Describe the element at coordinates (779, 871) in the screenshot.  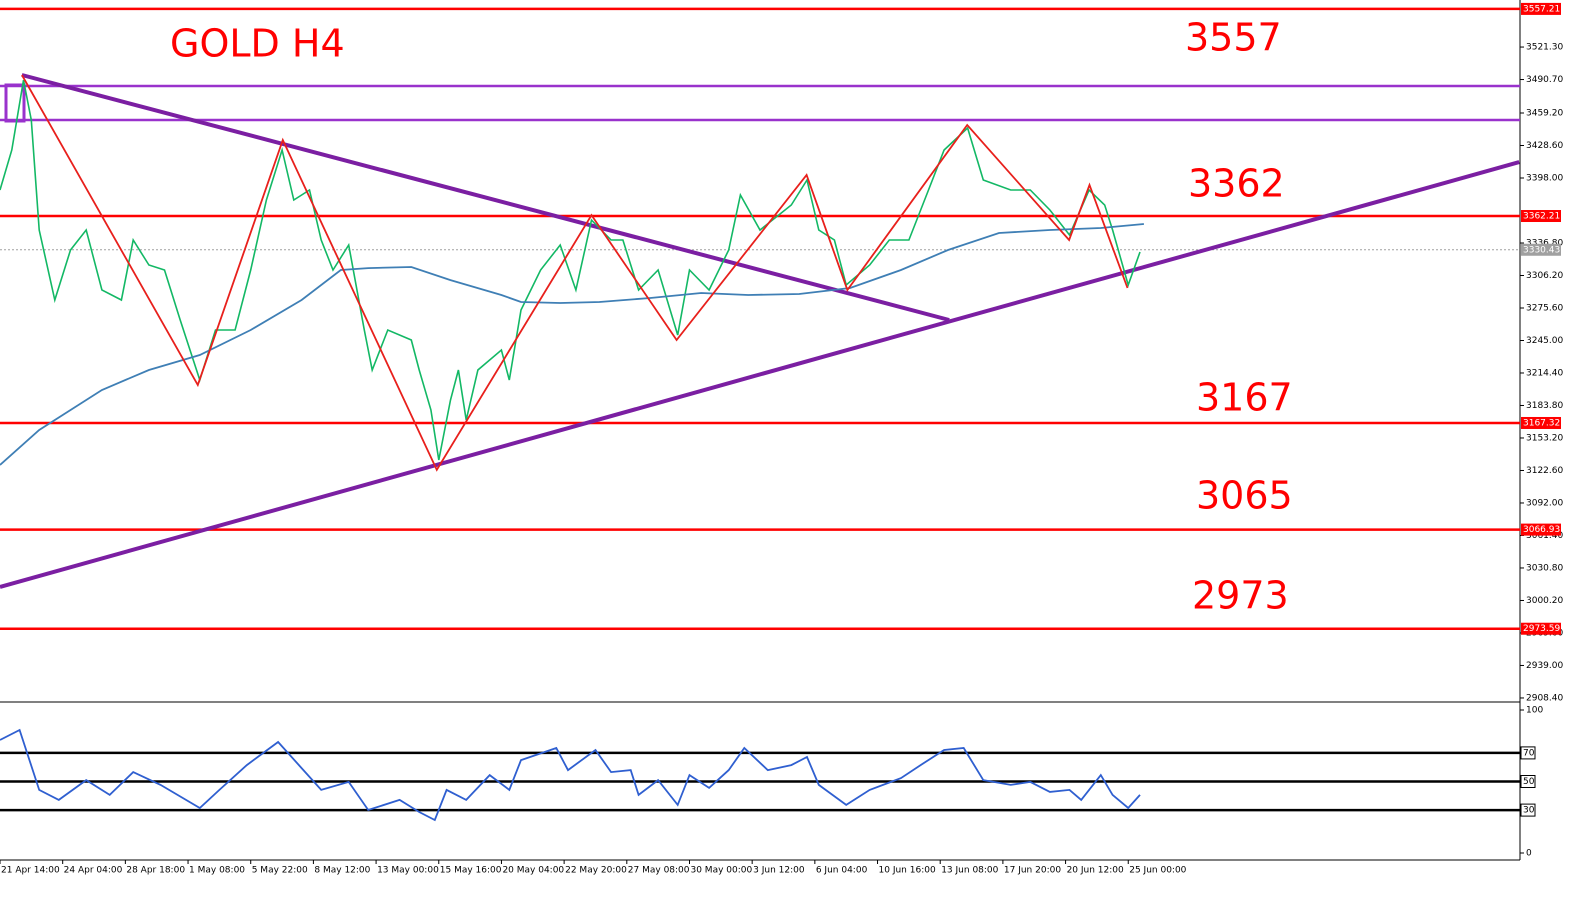
I see `x-tick-label: 3 Jun 12:00` at that location.